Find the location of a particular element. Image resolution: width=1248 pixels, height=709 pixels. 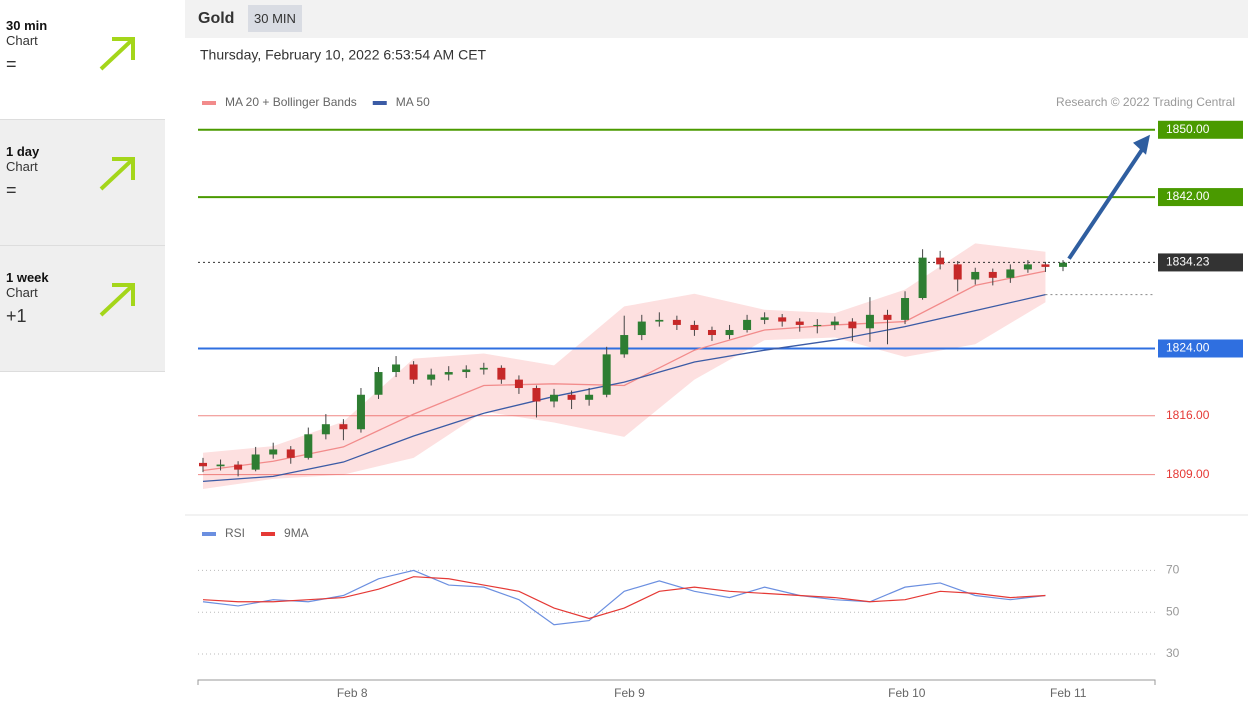

legend-label: MA 20 + Bollinger Bands is located at coordinates (291, 102).